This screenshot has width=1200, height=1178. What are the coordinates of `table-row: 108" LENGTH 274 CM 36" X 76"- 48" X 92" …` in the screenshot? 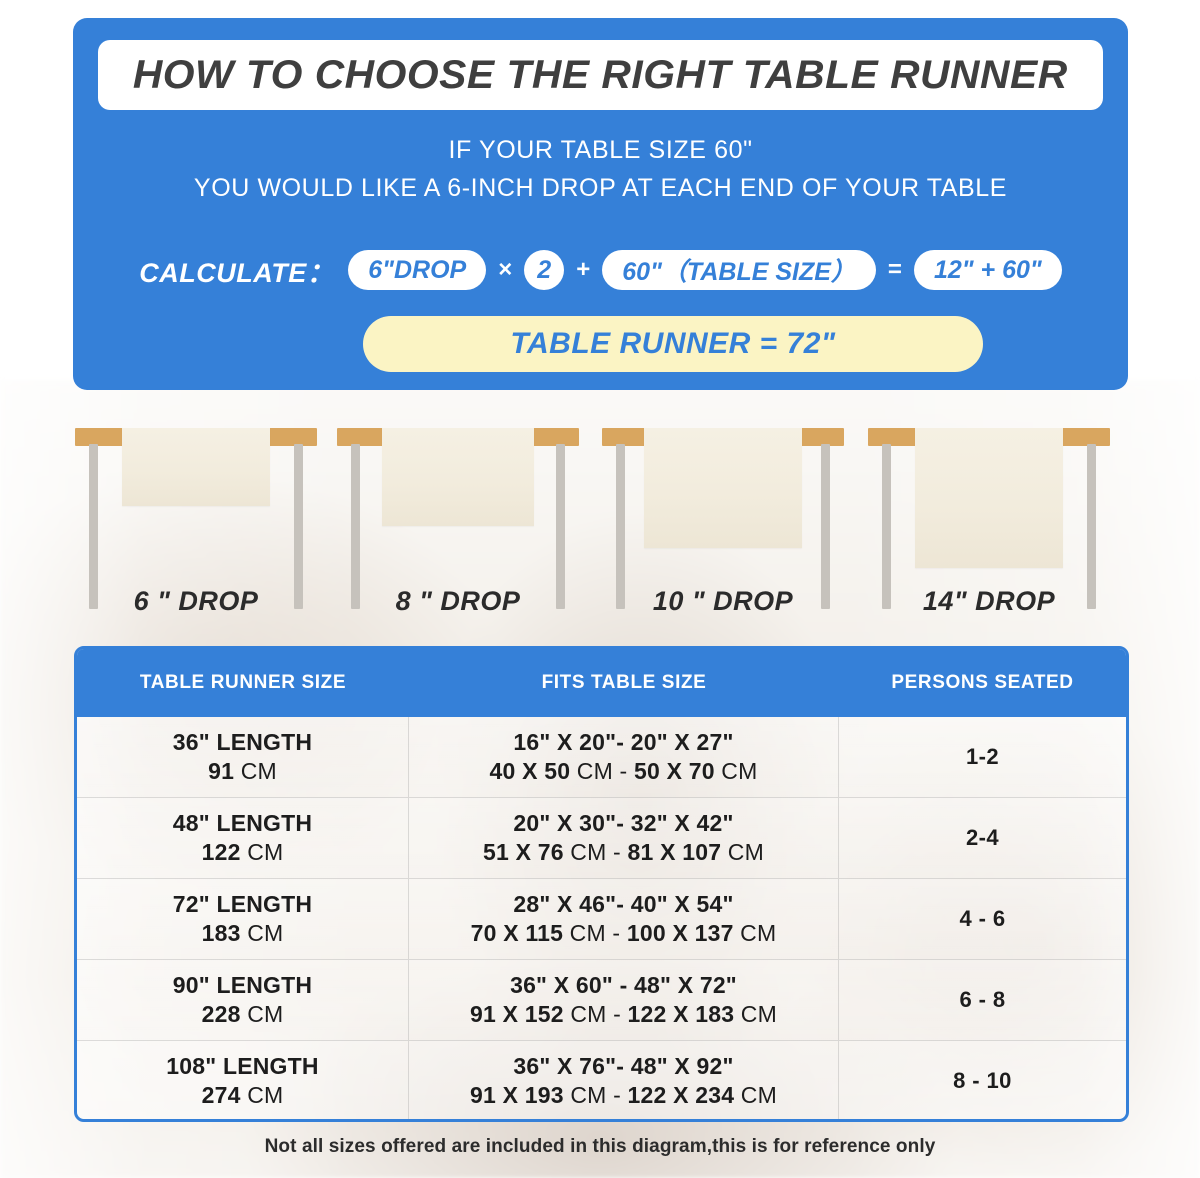 It's located at (601, 1080).